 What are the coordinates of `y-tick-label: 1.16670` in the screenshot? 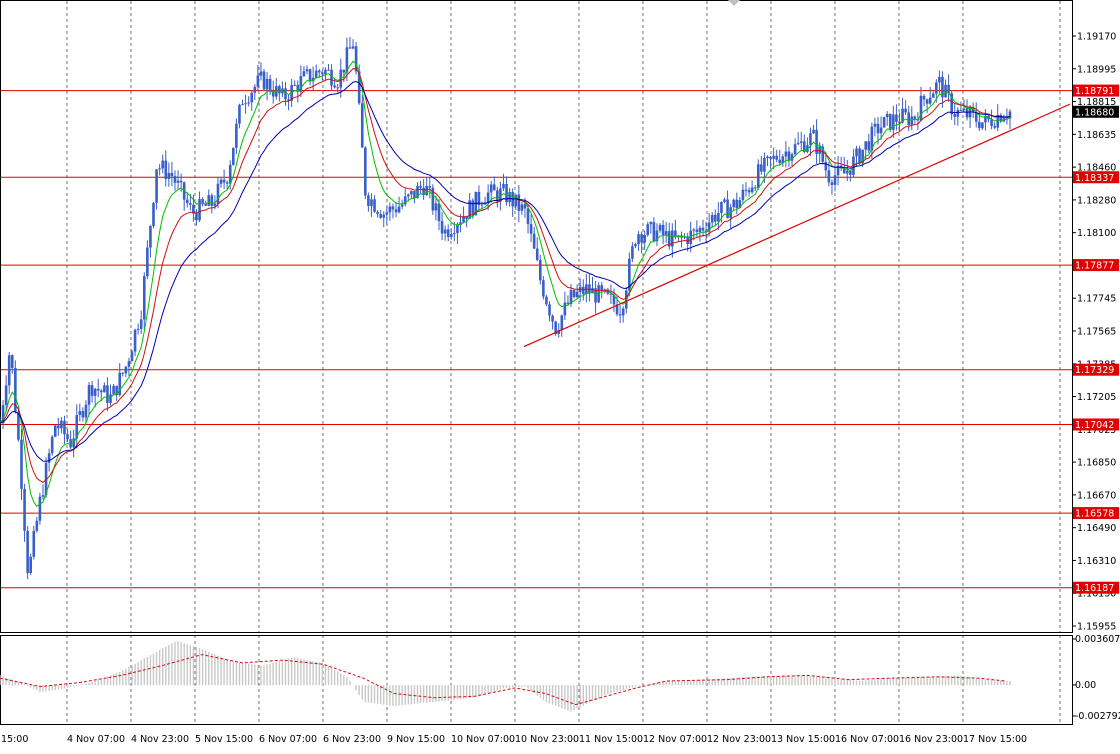 It's located at (1096, 495).